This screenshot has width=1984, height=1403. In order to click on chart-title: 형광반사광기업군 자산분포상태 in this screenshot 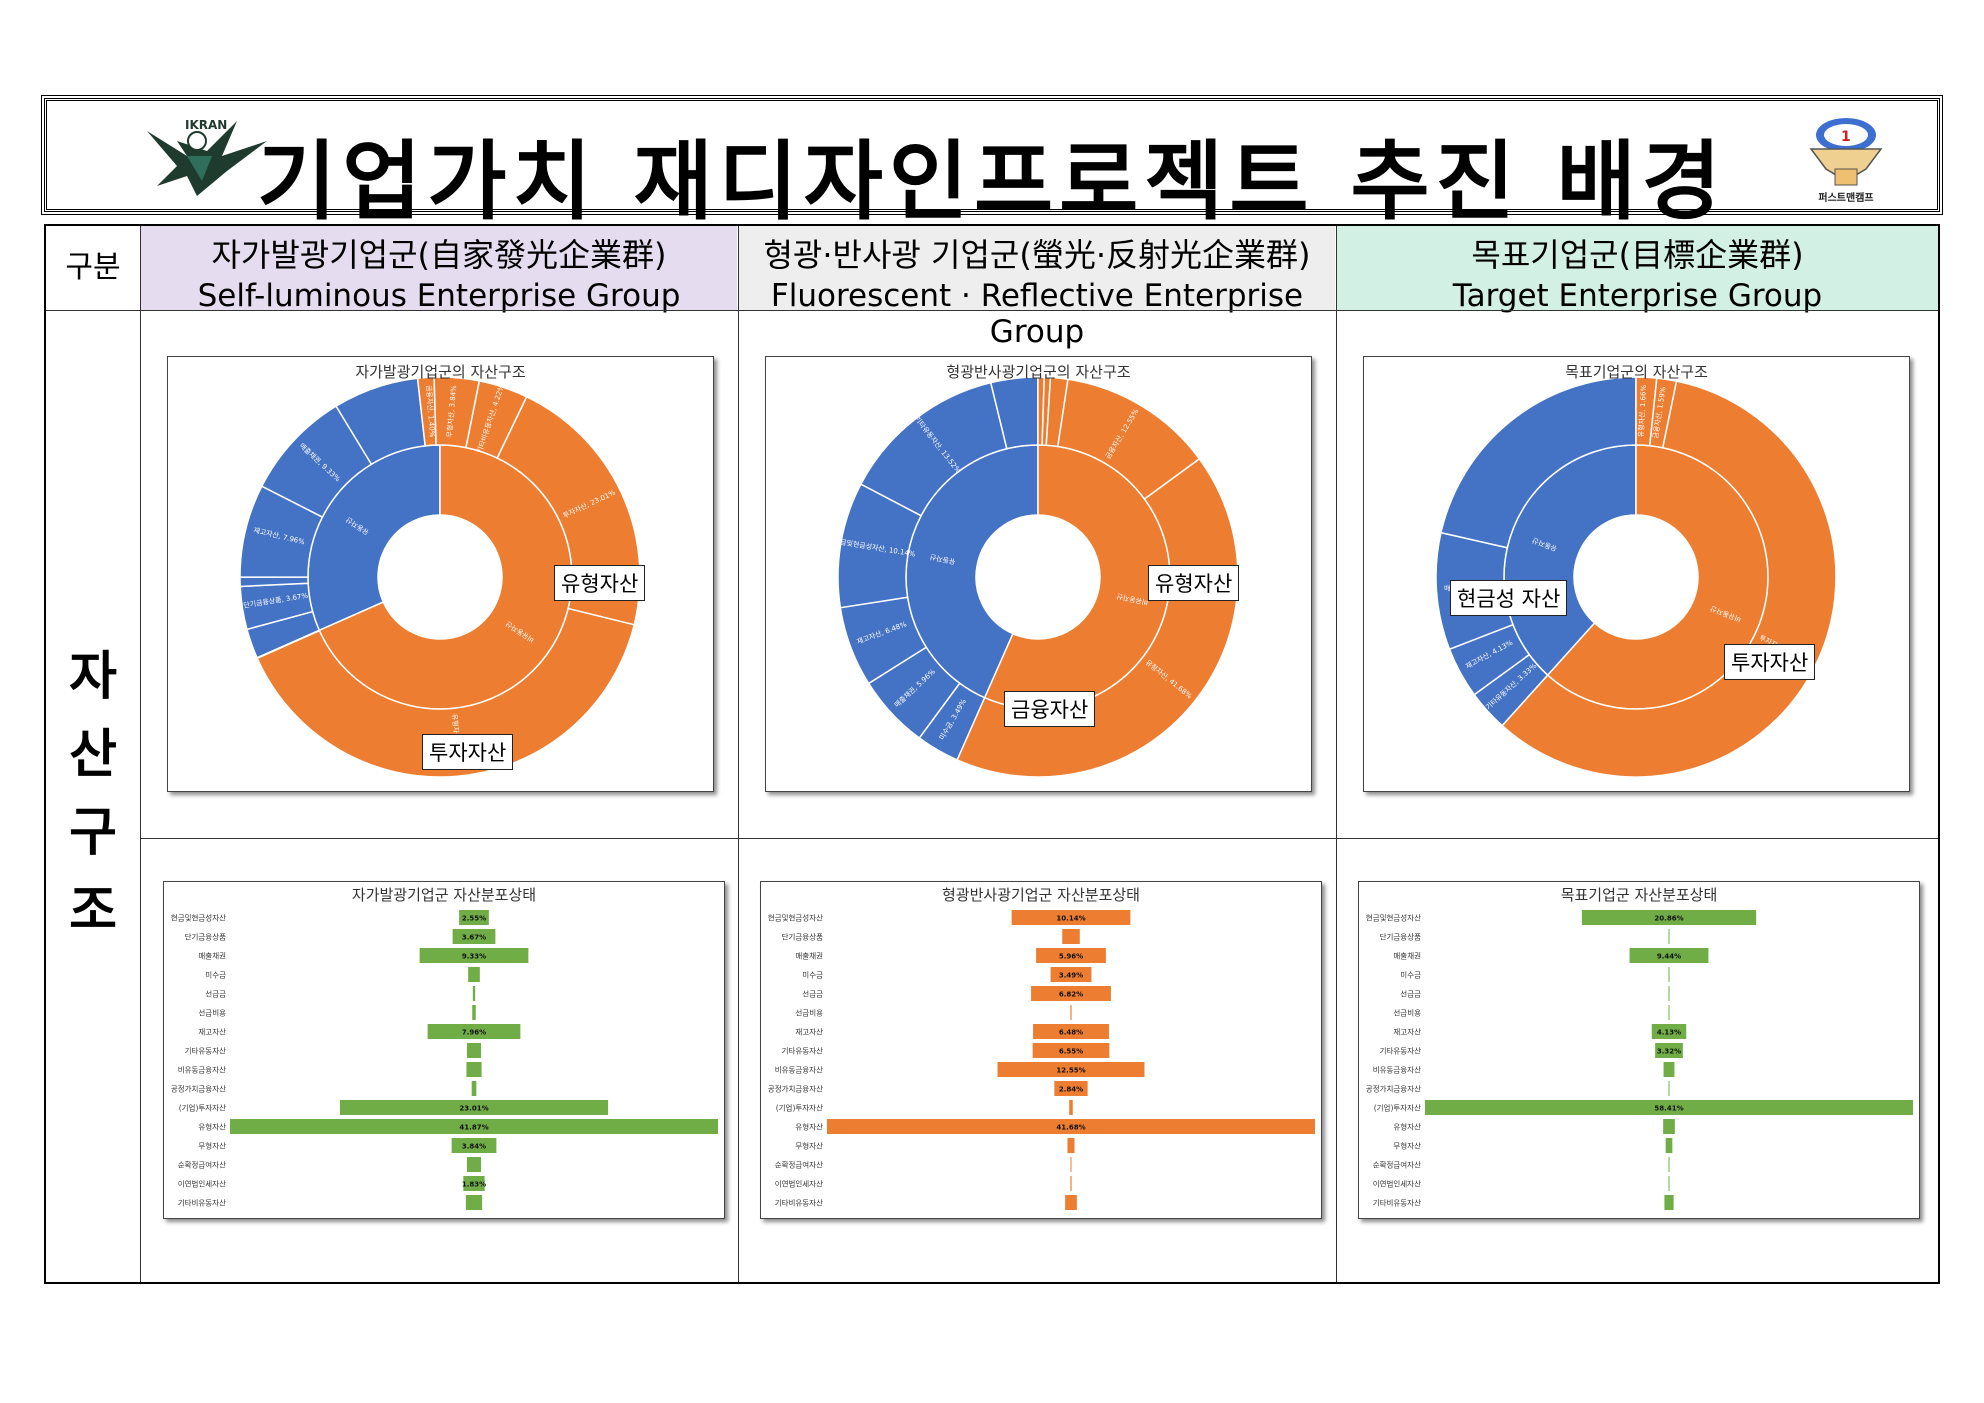, I will do `click(1041, 895)`.